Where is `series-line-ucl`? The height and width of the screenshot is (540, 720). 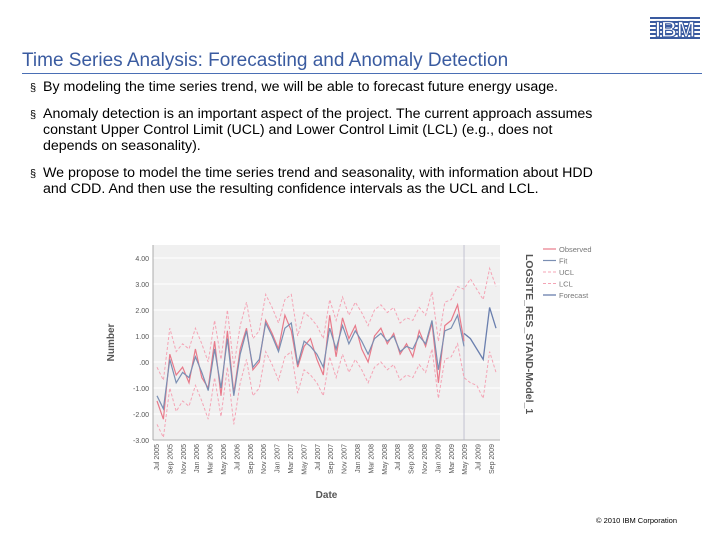
series-line-ucl is located at coordinates (326, 324).